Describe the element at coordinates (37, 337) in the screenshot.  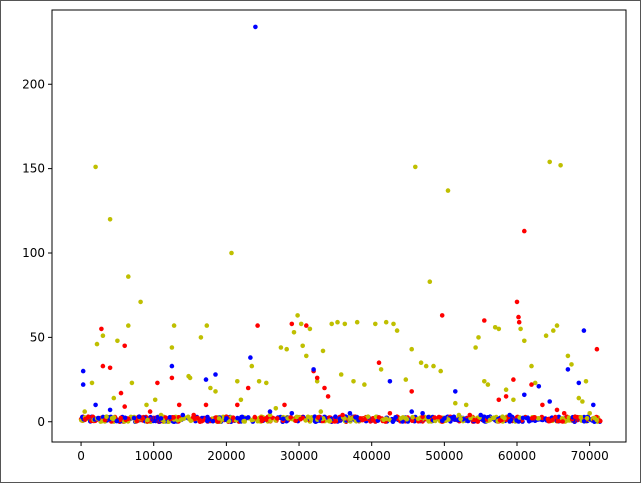
I see `y-tick-label: 50` at that location.